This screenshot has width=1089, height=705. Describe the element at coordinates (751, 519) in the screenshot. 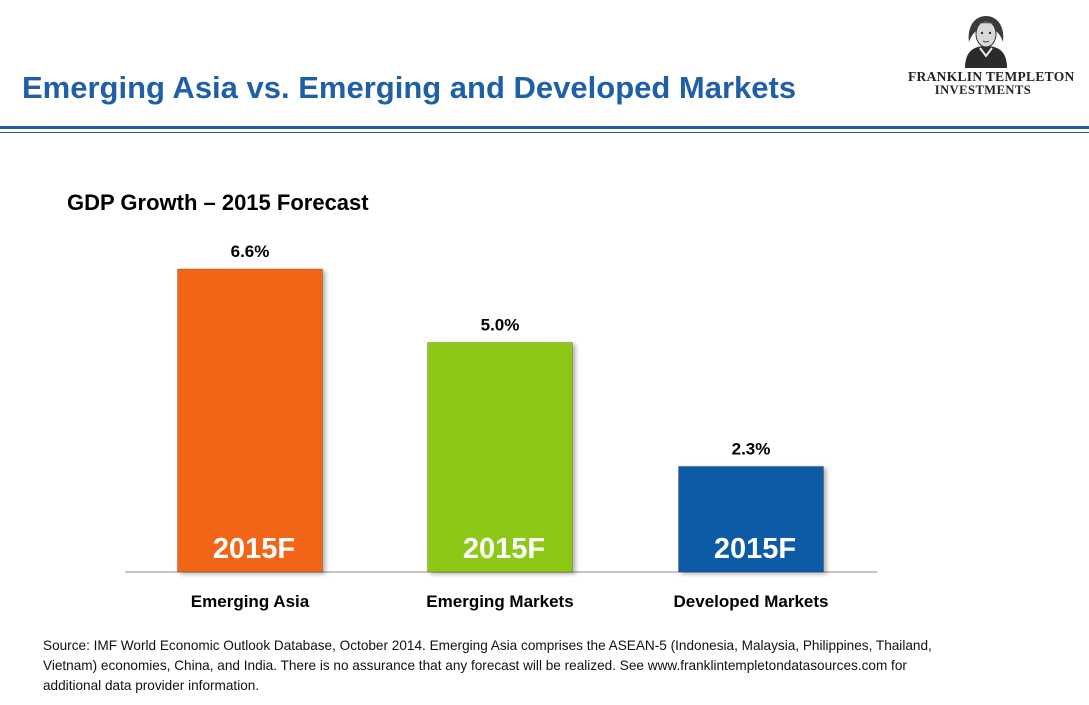

I see `bar-developed-markets` at that location.